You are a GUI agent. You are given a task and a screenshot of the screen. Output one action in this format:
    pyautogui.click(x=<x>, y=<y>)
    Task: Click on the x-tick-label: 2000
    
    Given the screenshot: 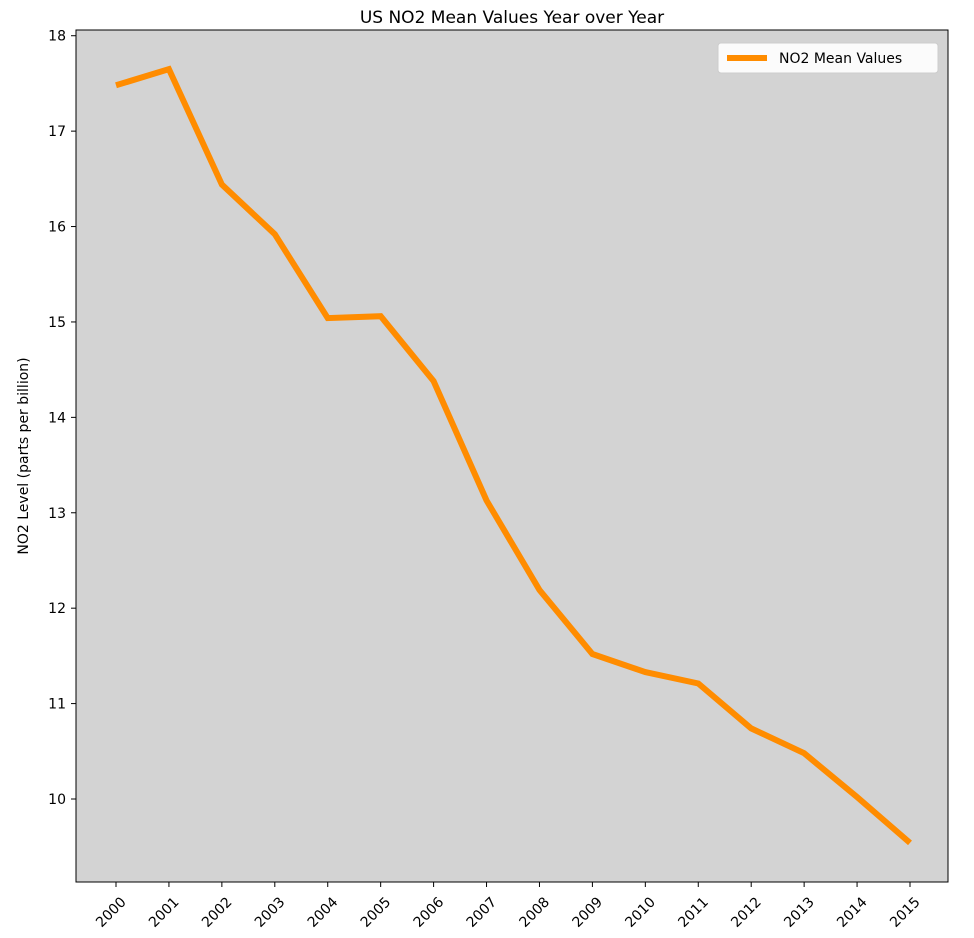 What is the action you would take?
    pyautogui.click(x=111, y=912)
    